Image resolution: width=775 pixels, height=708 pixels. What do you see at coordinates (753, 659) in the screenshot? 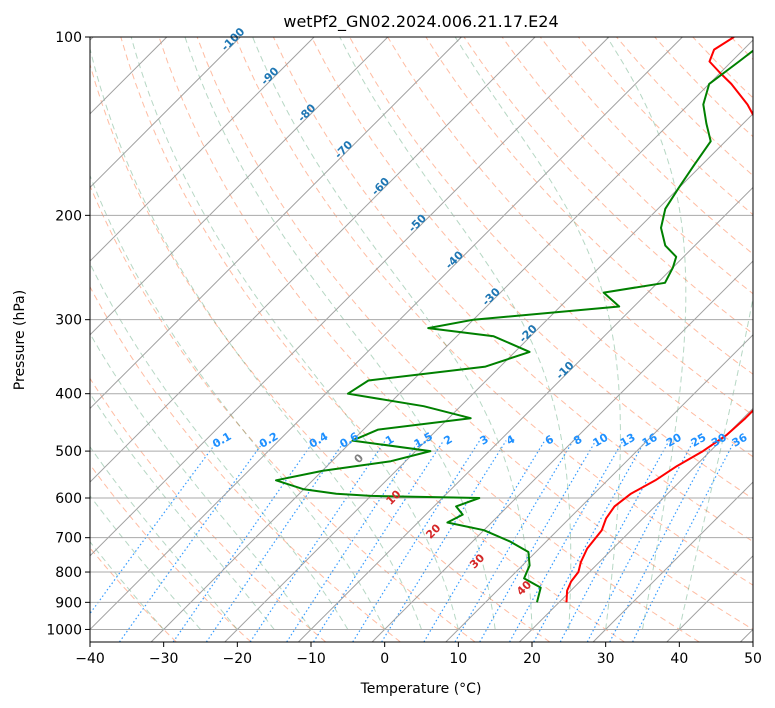
I see `x-tick-label: 50` at bounding box center [753, 659].